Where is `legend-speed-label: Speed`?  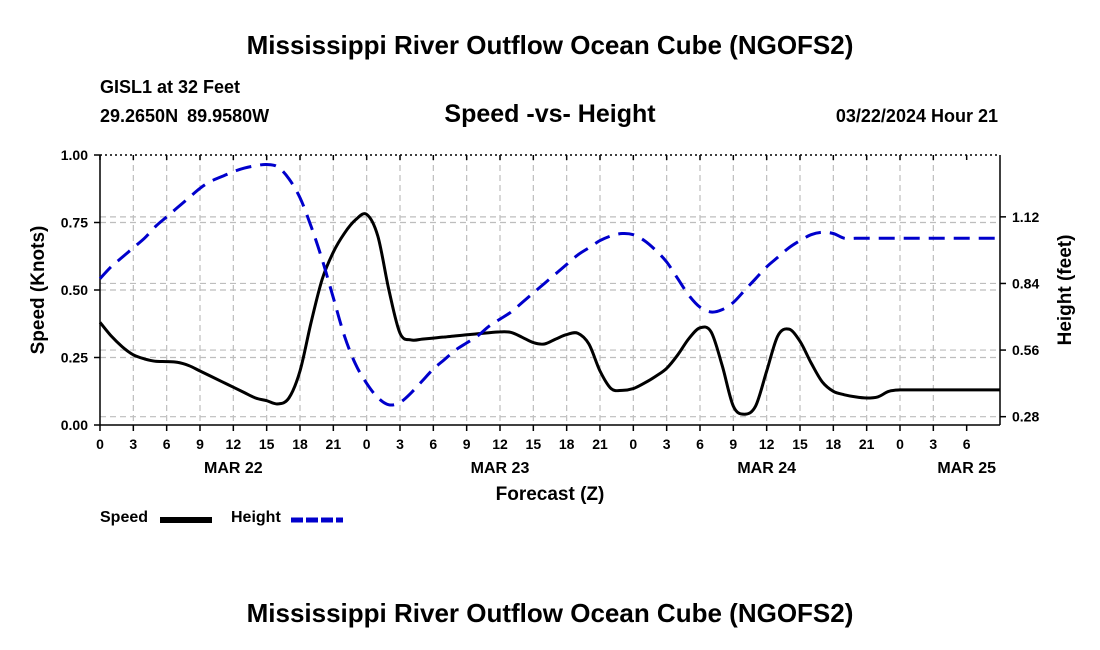
legend-speed-label: Speed is located at coordinates (124, 517).